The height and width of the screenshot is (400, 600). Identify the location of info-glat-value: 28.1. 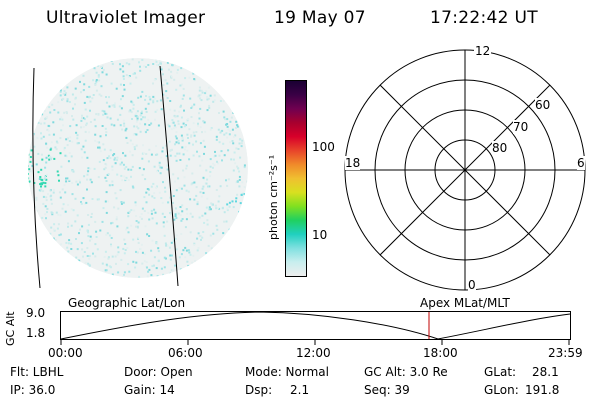
(545, 372).